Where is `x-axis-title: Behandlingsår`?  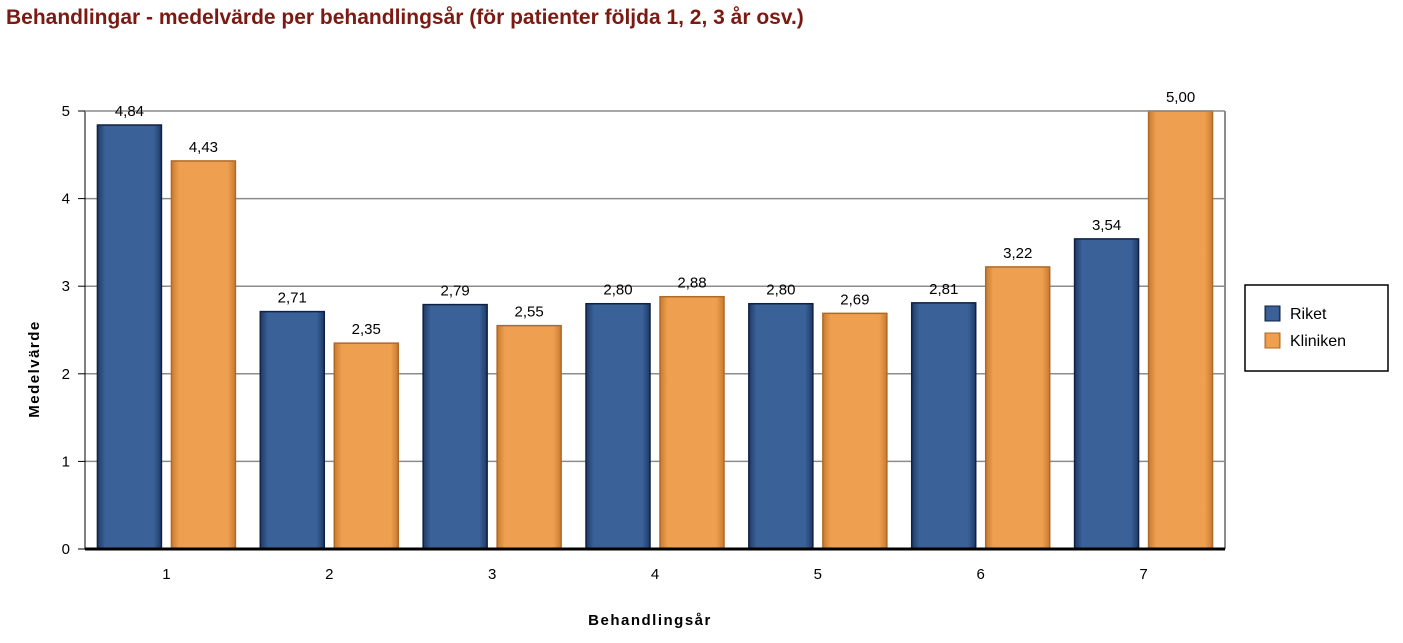 x-axis-title: Behandlingsår is located at coordinates (650, 620).